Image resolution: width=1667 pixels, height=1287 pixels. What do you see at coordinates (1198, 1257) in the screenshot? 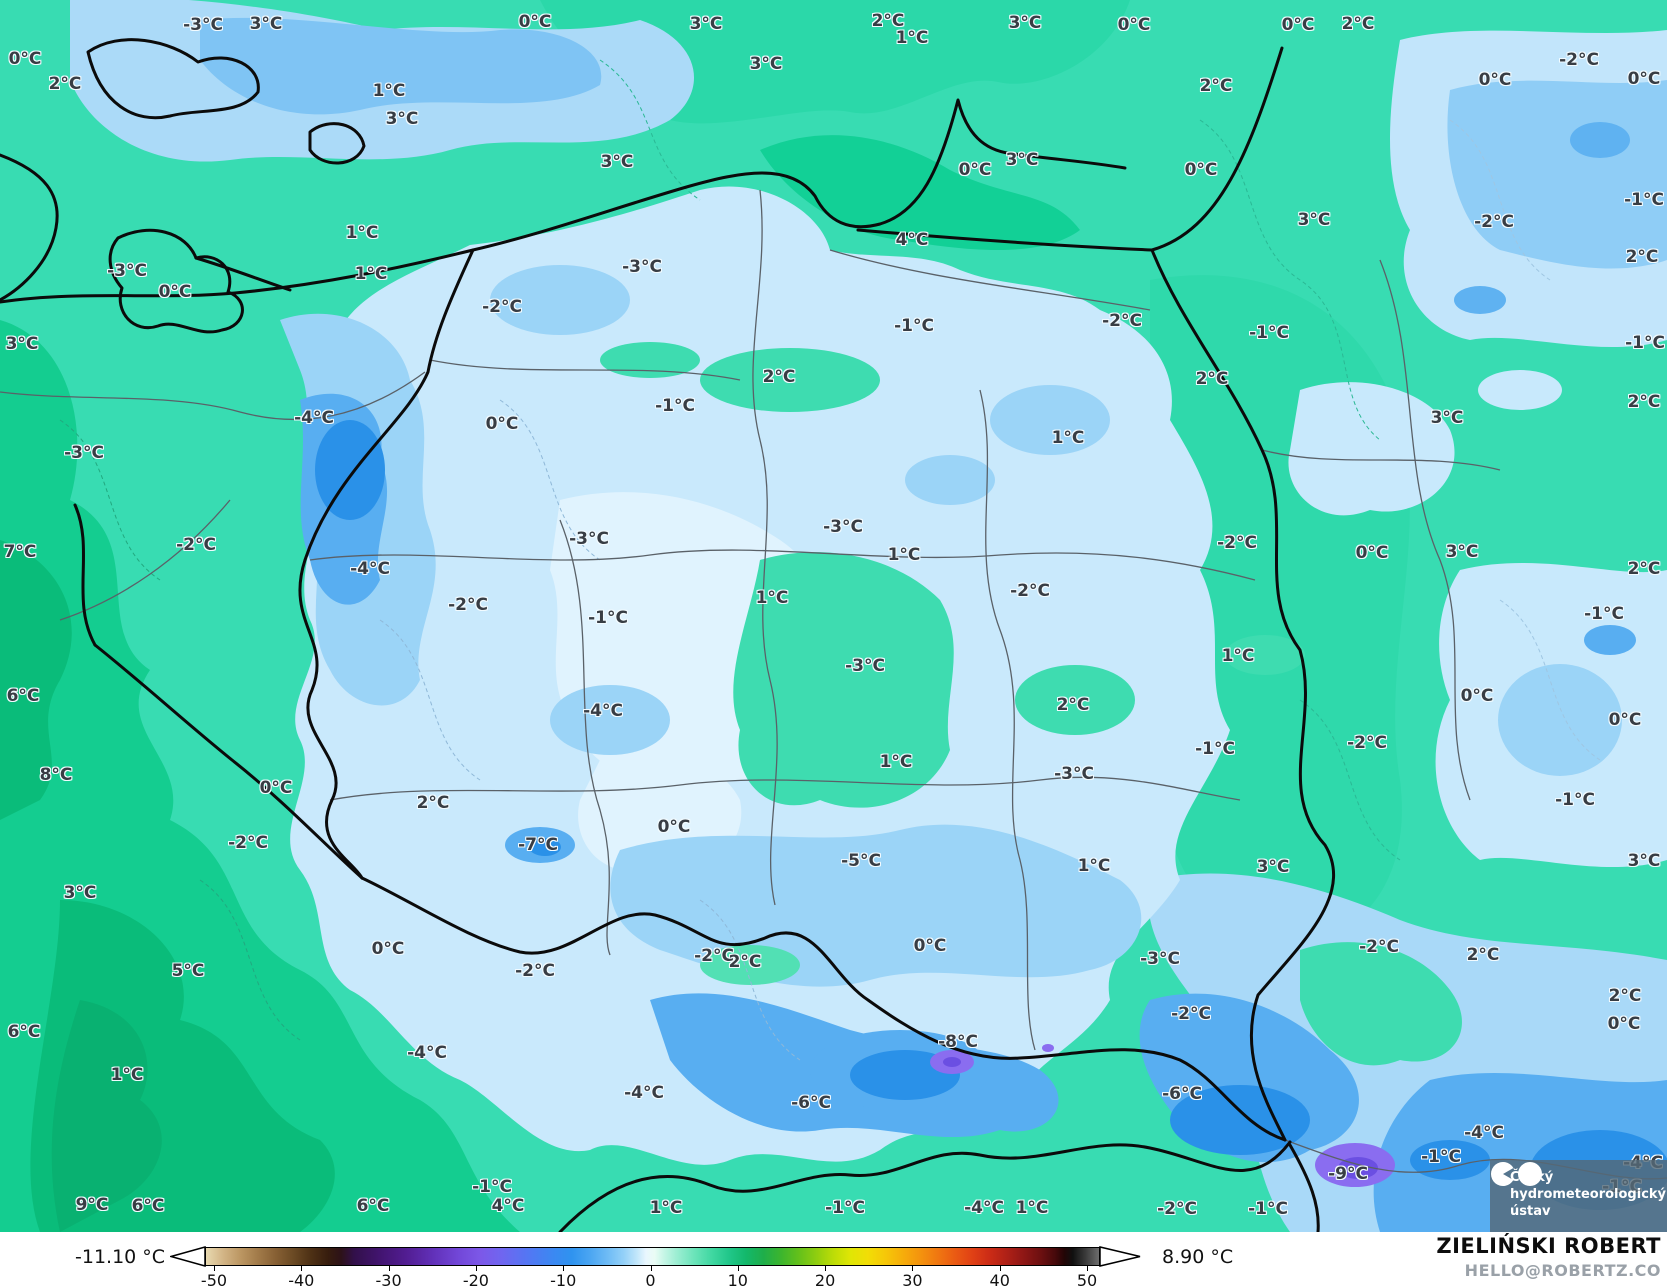
I see `colorbar-max-label: 8.90 °C` at bounding box center [1198, 1257].